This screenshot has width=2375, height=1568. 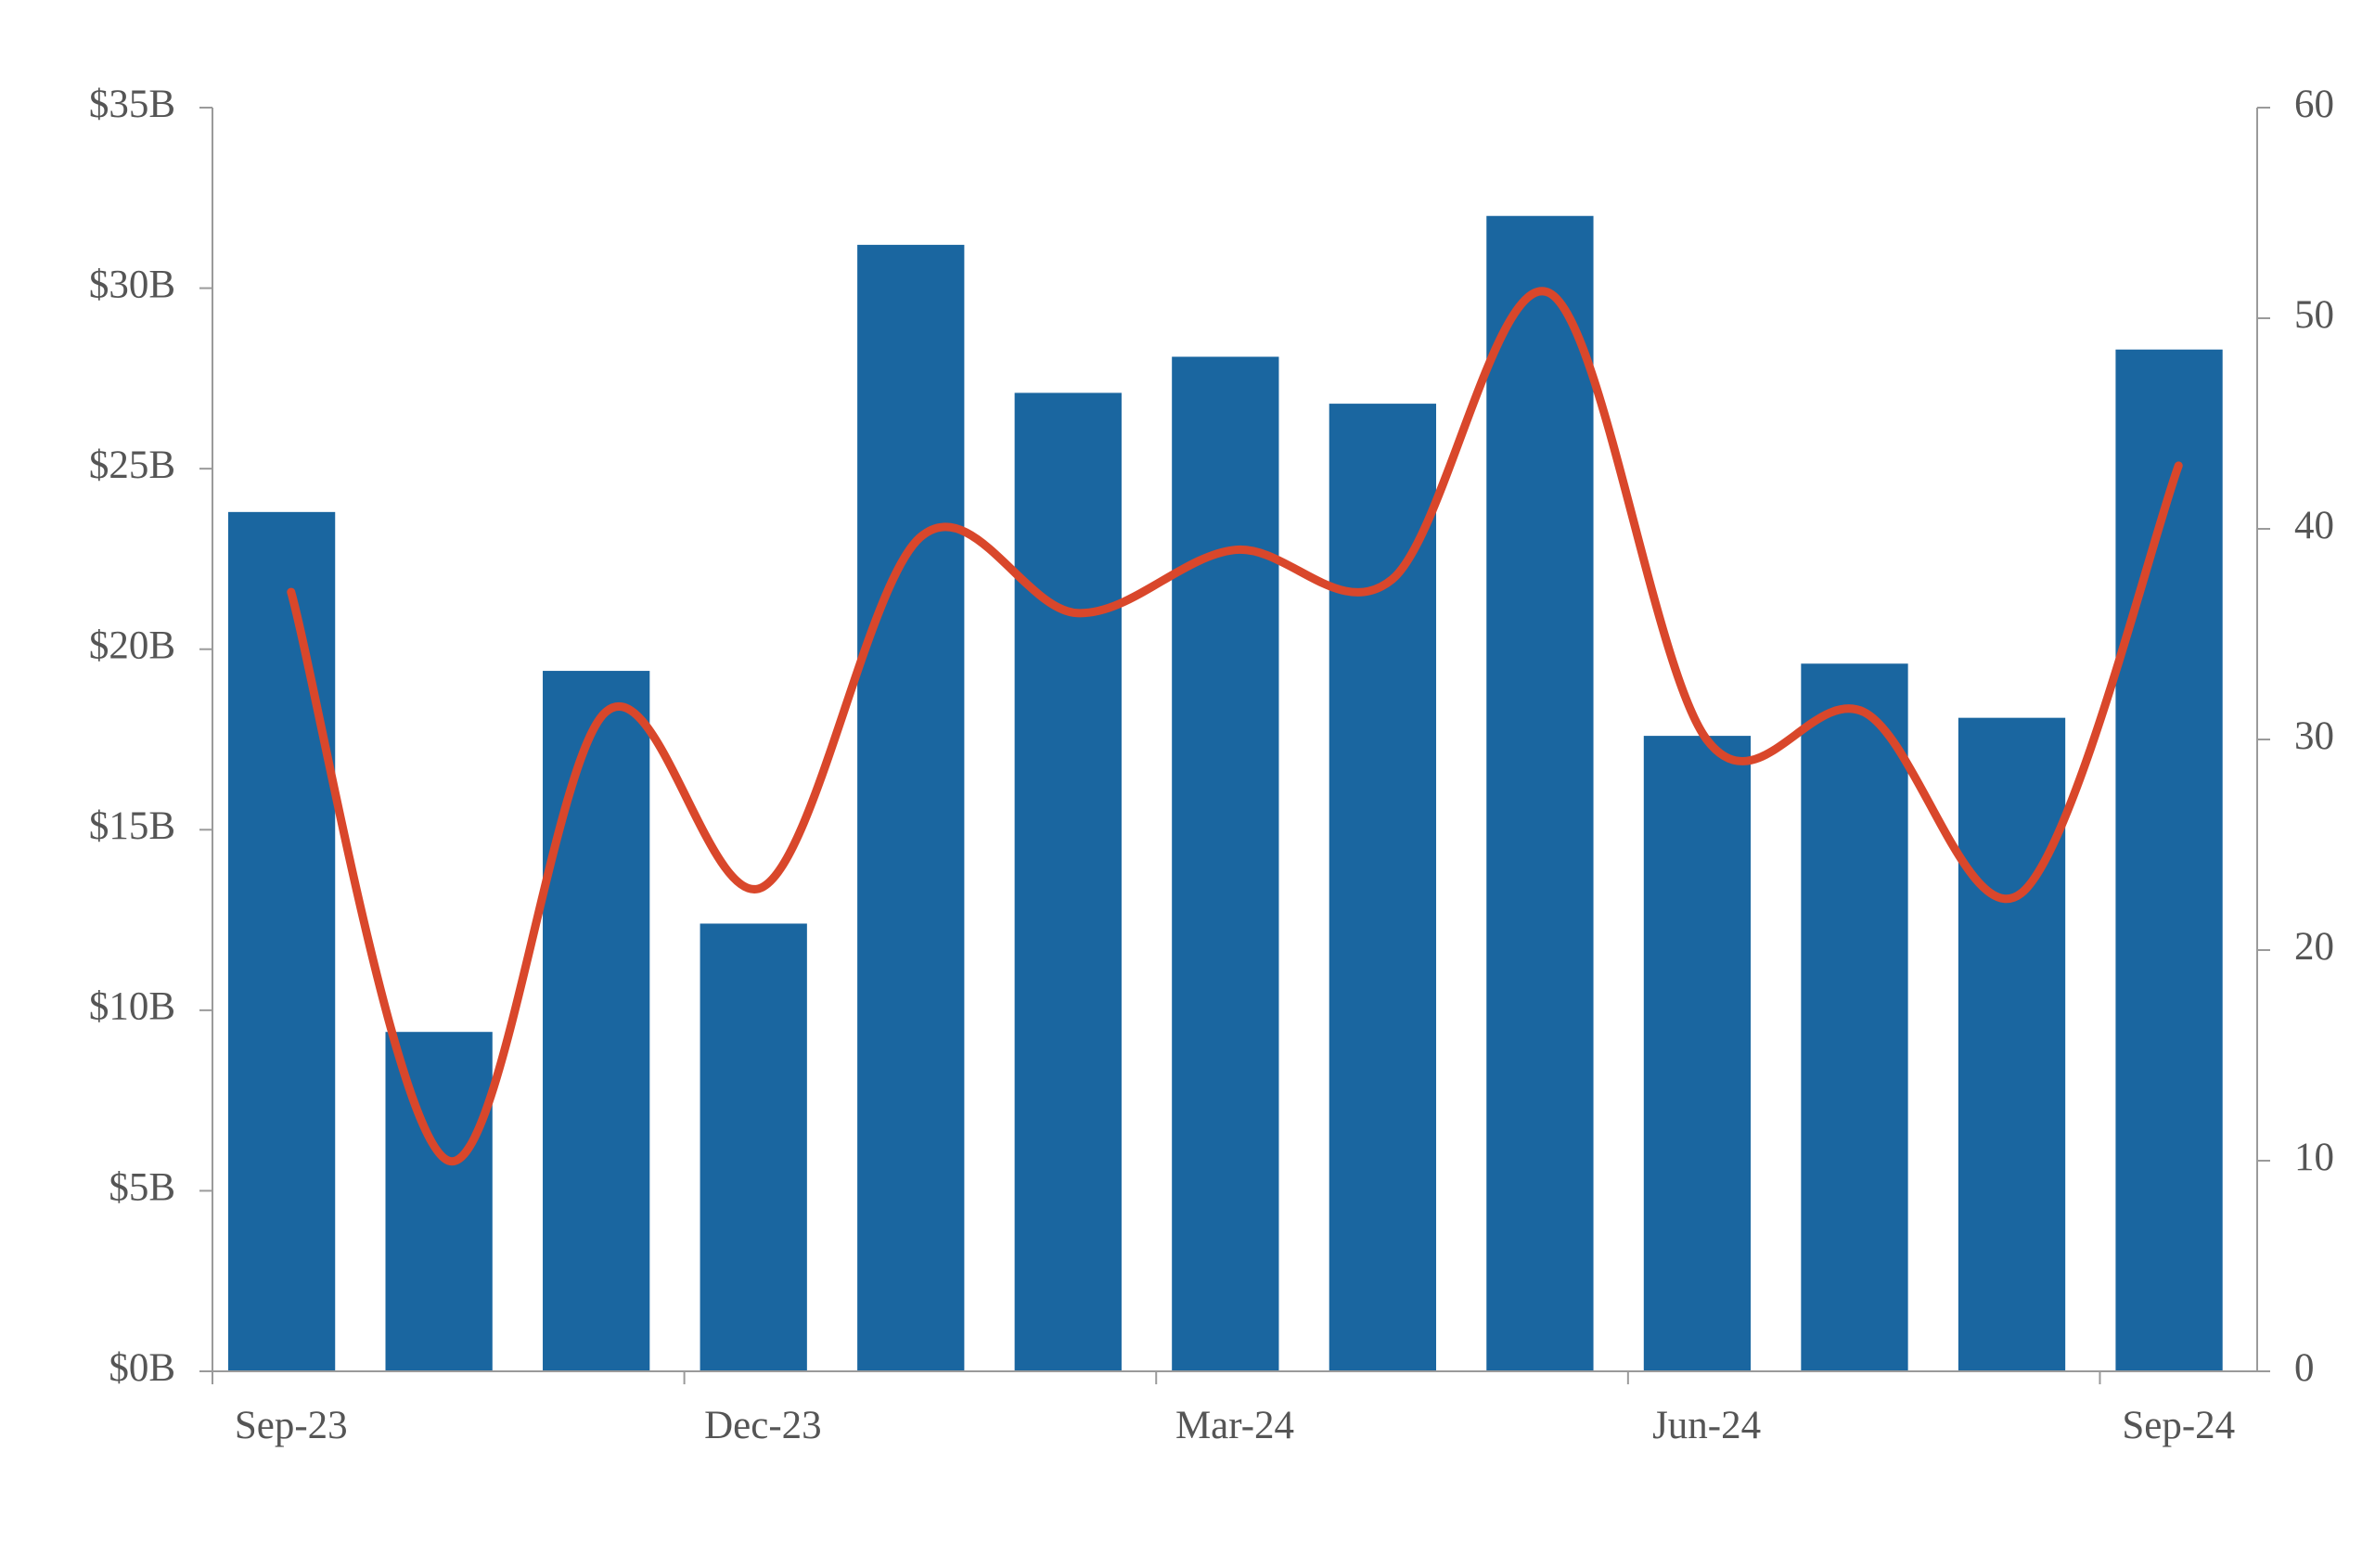 I want to click on y-tick-label: $10B, so click(x=132, y=1007).